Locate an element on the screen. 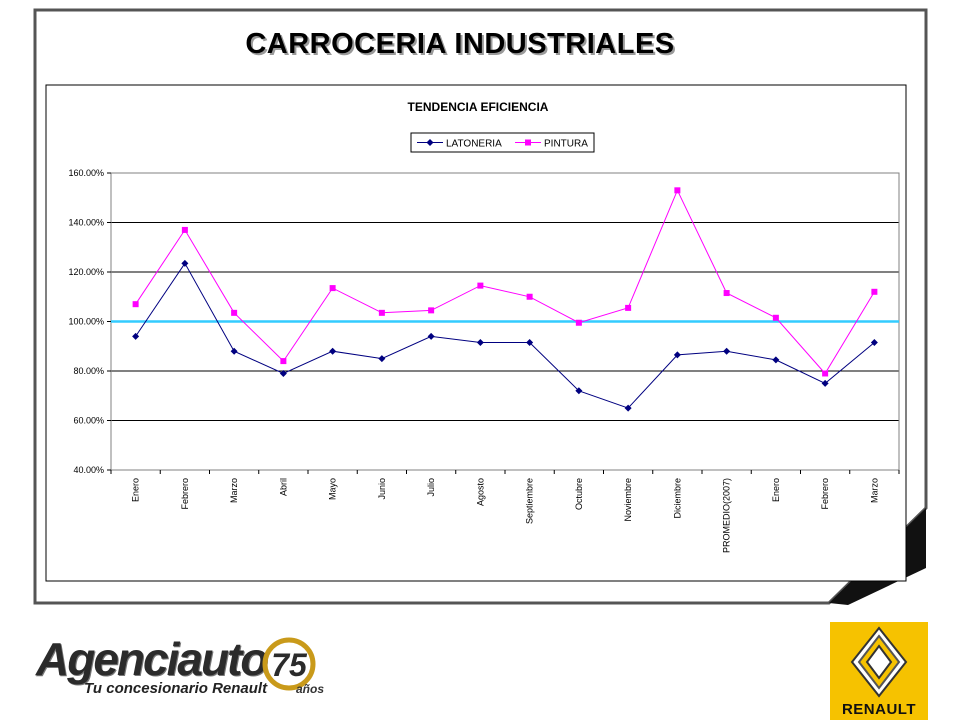  legend-marker-pintura is located at coordinates (528, 142).